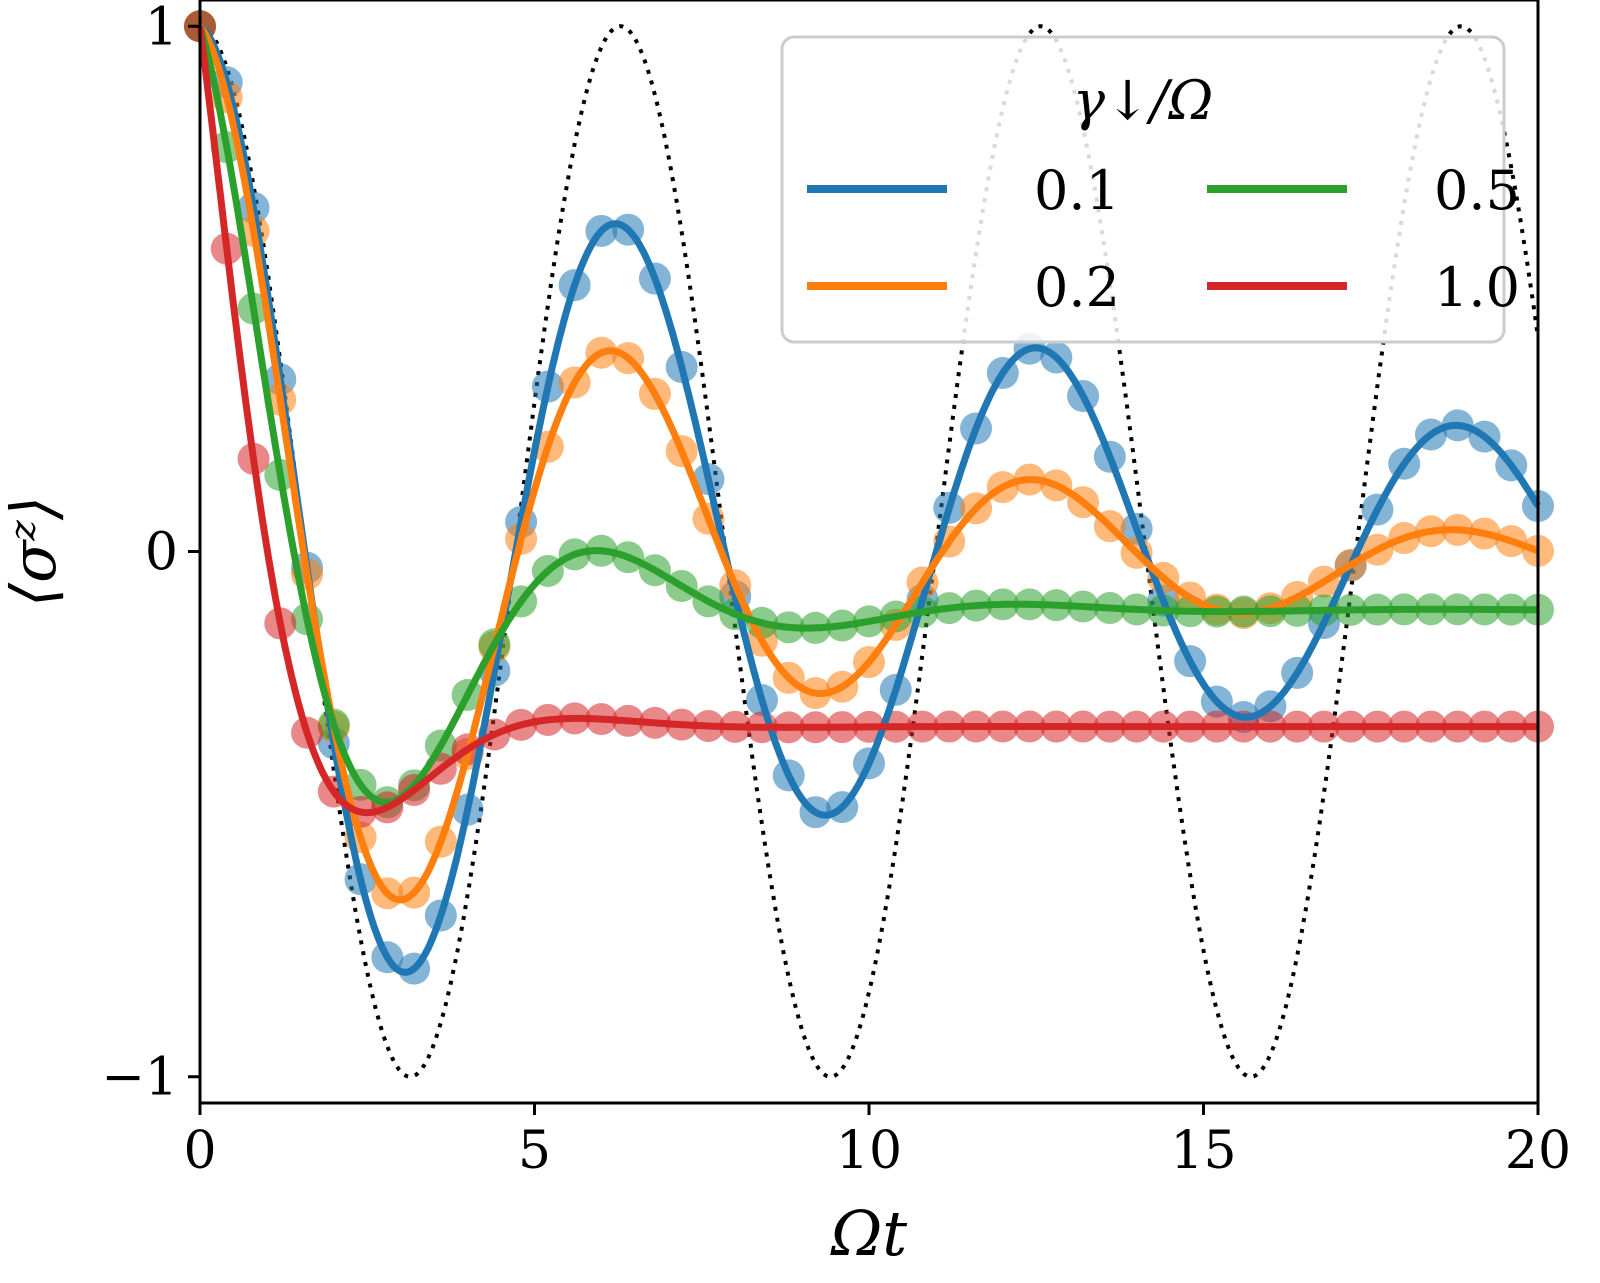 This screenshot has height=1283, width=1600. Describe the element at coordinates (1143, 100) in the screenshot. I see `legend-title: γ↓/Ω` at that location.